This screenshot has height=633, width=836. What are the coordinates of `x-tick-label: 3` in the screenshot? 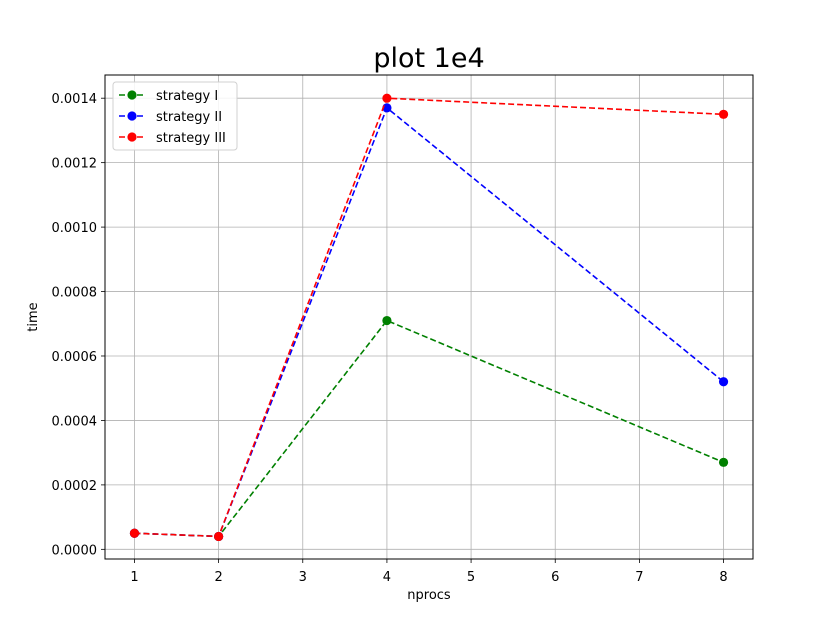 It's located at (303, 577).